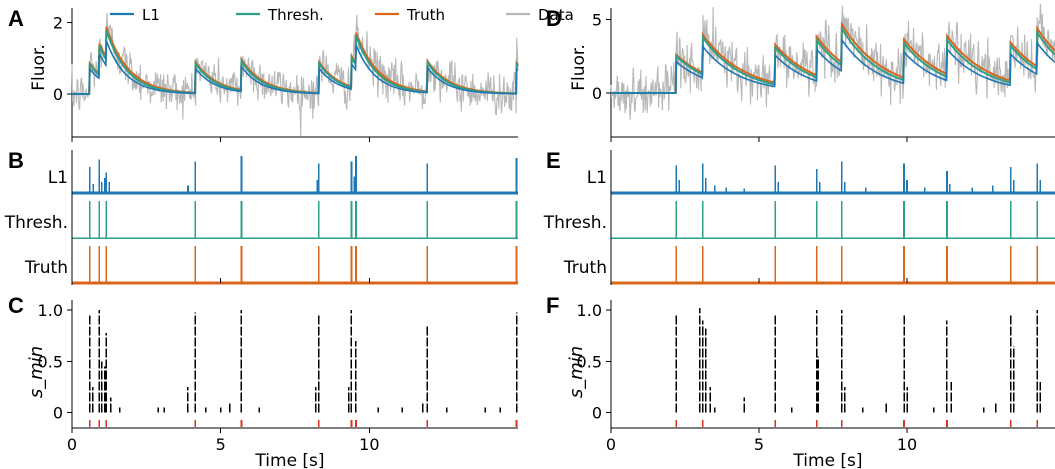  I want to click on ytick-label: 2, so click(58, 22).